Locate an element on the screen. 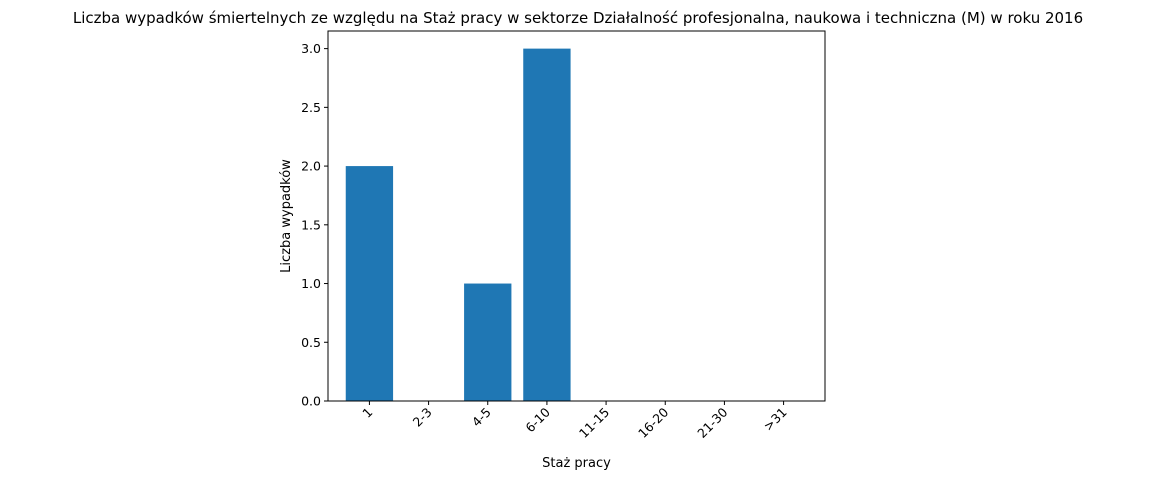  y-tick-label: 3.0 is located at coordinates (311, 48).